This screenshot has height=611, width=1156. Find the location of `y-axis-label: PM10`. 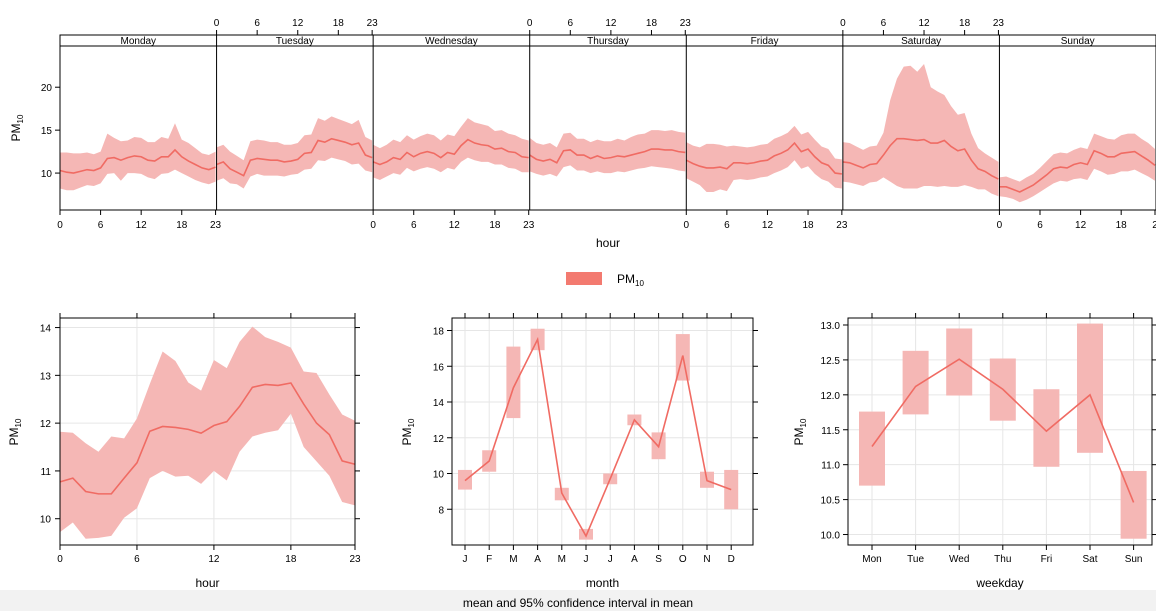

y-axis-label: PM10 is located at coordinates (17, 127).